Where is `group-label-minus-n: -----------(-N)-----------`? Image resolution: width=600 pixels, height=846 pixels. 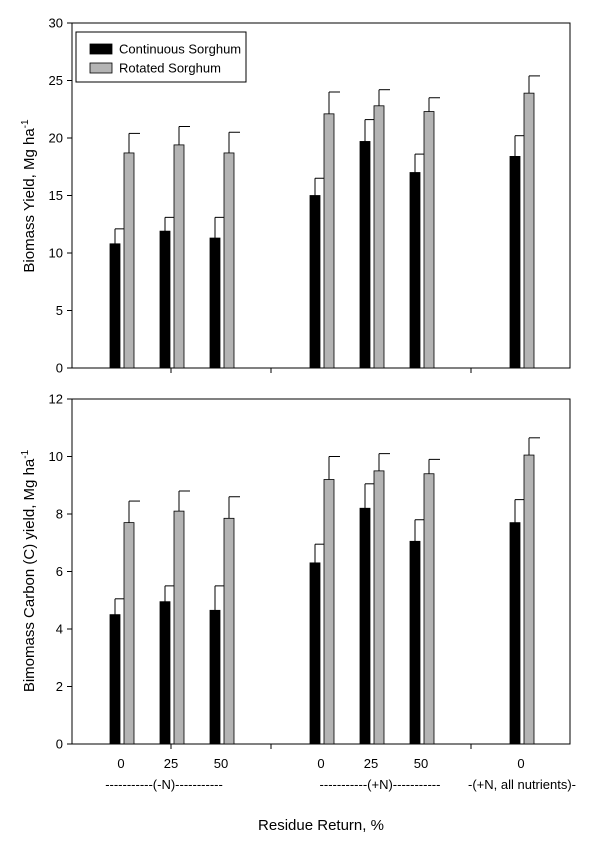 group-label-minus-n: -----------(-N)----------- is located at coordinates (164, 784).